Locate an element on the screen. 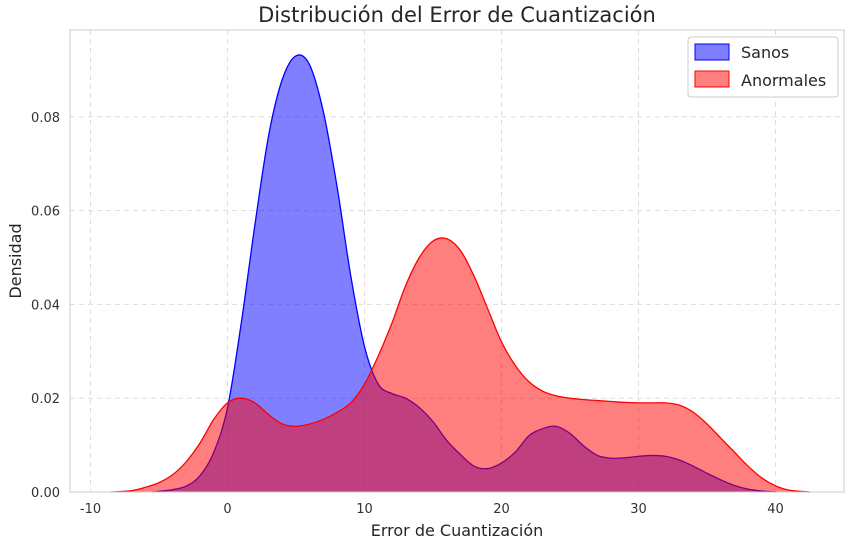 This screenshot has width=851, height=541. y-tick-label: 0.08 is located at coordinates (45, 118).